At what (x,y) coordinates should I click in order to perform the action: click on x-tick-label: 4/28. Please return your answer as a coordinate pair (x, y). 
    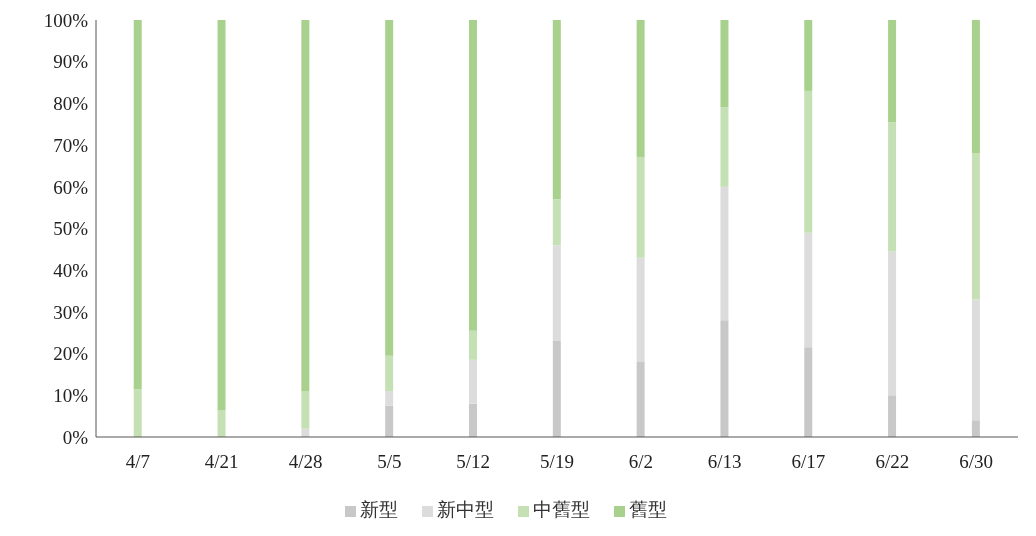
    Looking at the image, I should click on (305, 462).